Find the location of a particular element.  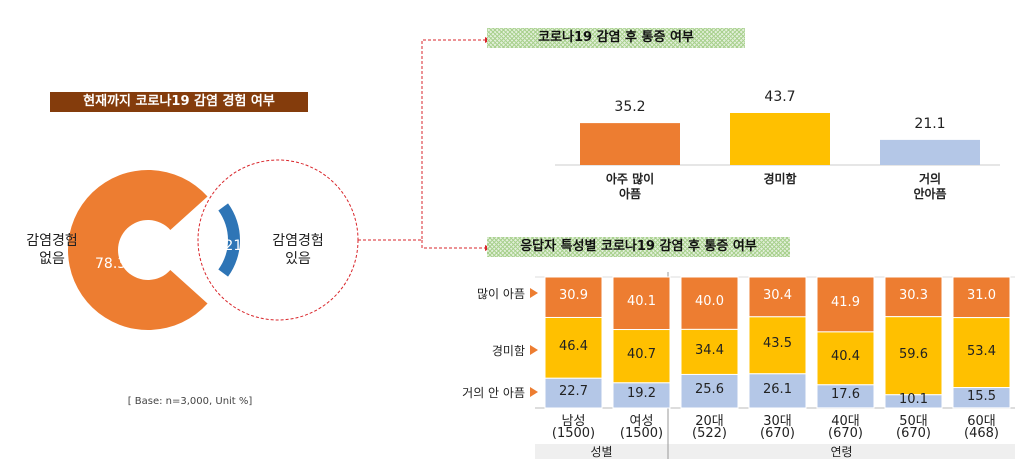

label-infection: 감염경험 있음 is located at coordinates (298, 250).